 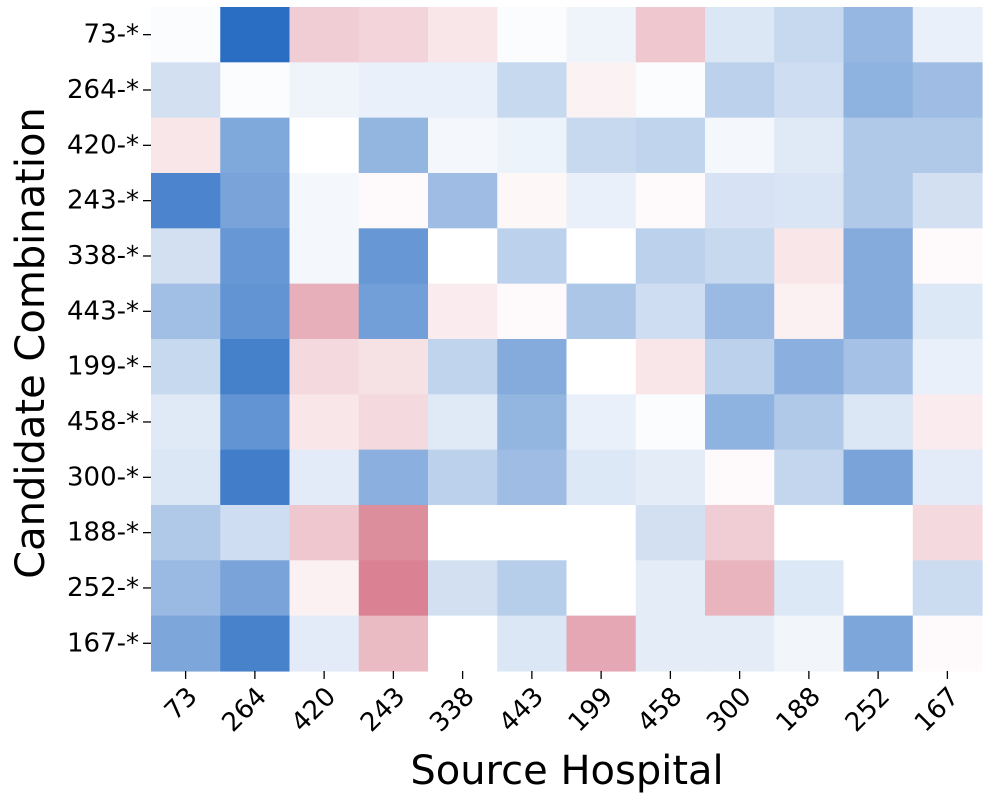 What do you see at coordinates (103, 477) in the screenshot?
I see `y-tick-label: 300-*` at bounding box center [103, 477].